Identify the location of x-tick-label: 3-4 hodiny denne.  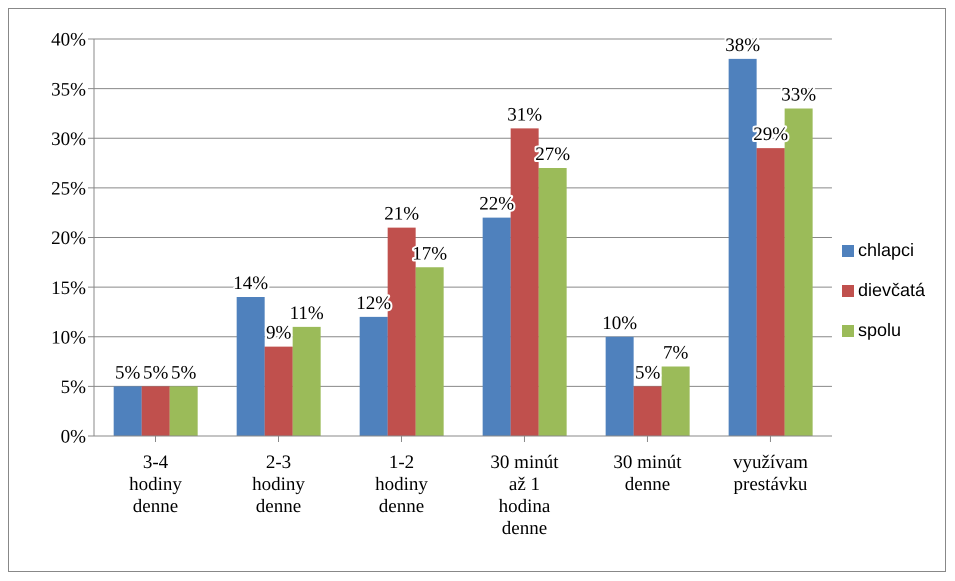
(155, 484).